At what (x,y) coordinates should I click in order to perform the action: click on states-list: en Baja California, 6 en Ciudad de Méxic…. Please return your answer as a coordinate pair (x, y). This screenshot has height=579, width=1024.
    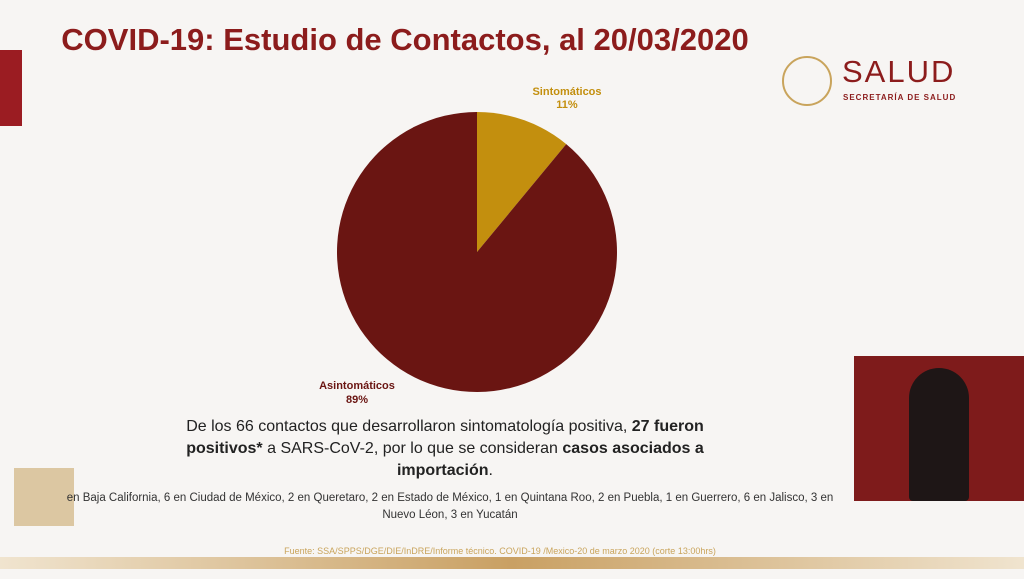
    Looking at the image, I should click on (450, 506).